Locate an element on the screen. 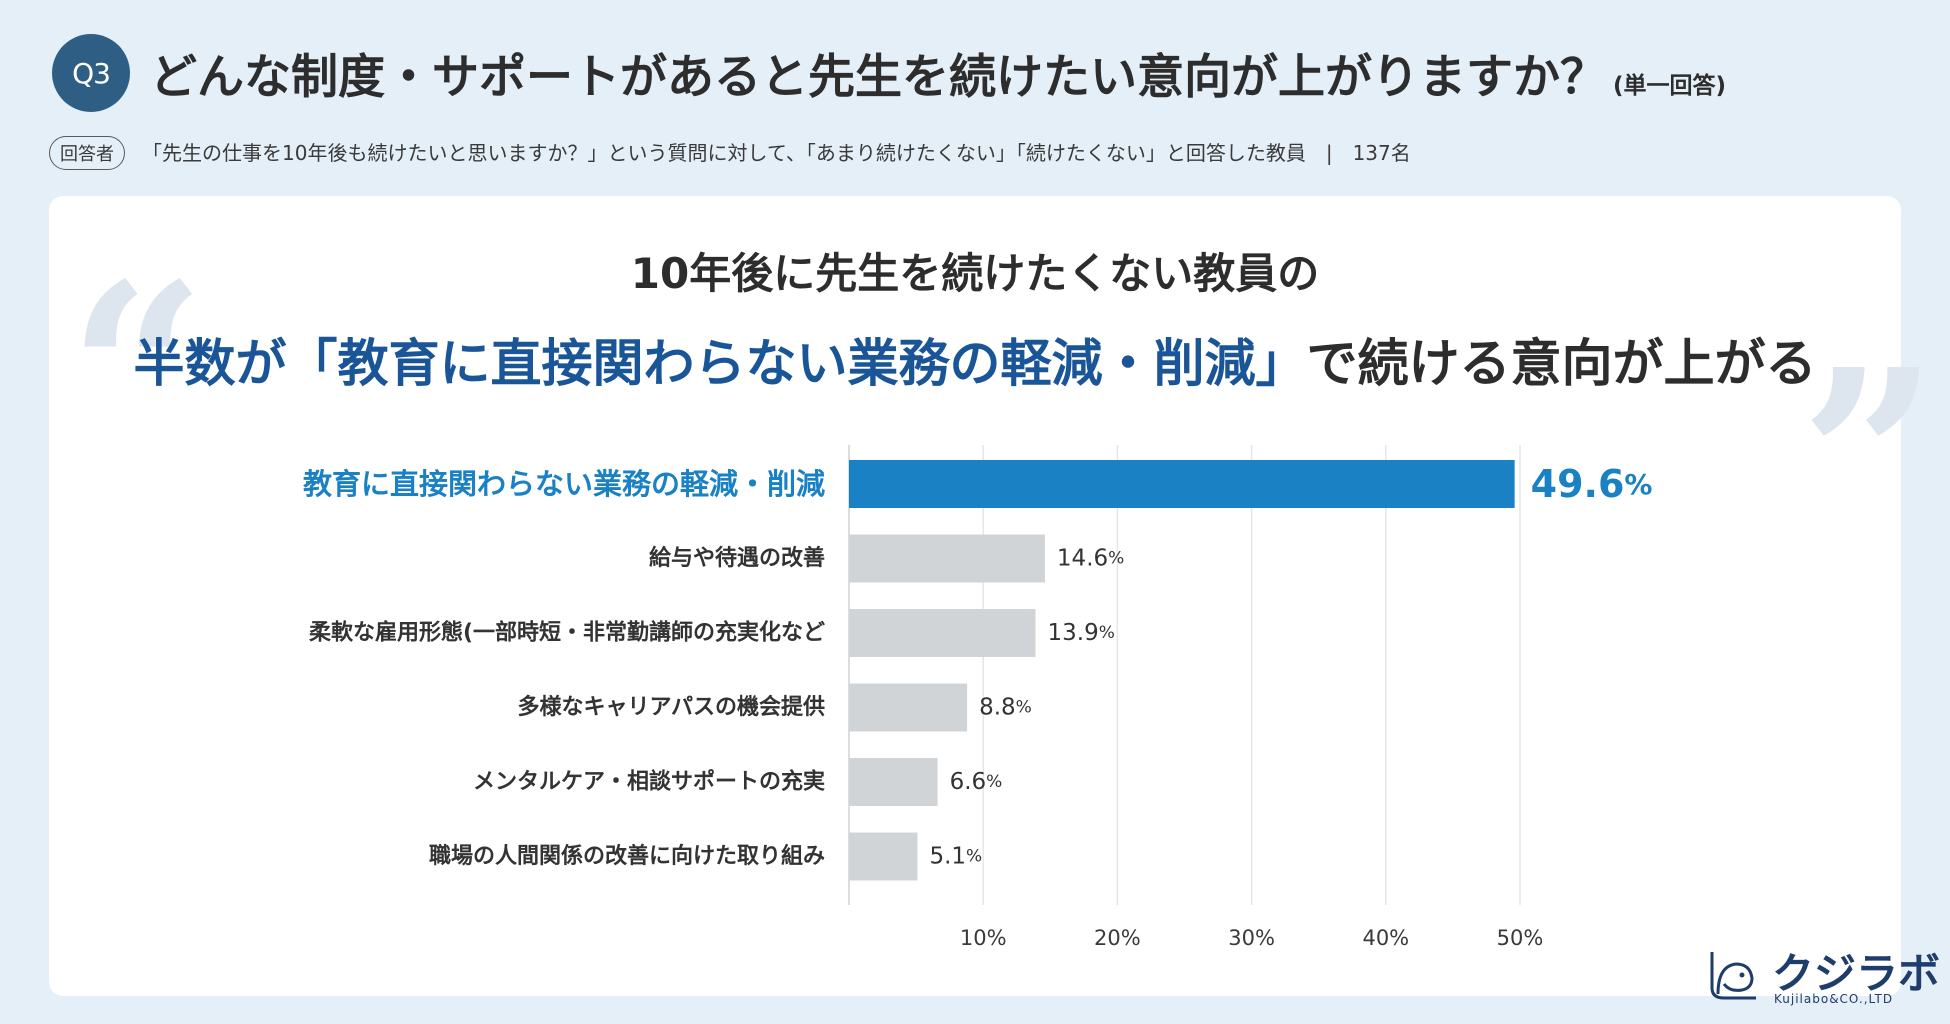 The image size is (1950, 1024). value-label: 5.1% is located at coordinates (955, 857).